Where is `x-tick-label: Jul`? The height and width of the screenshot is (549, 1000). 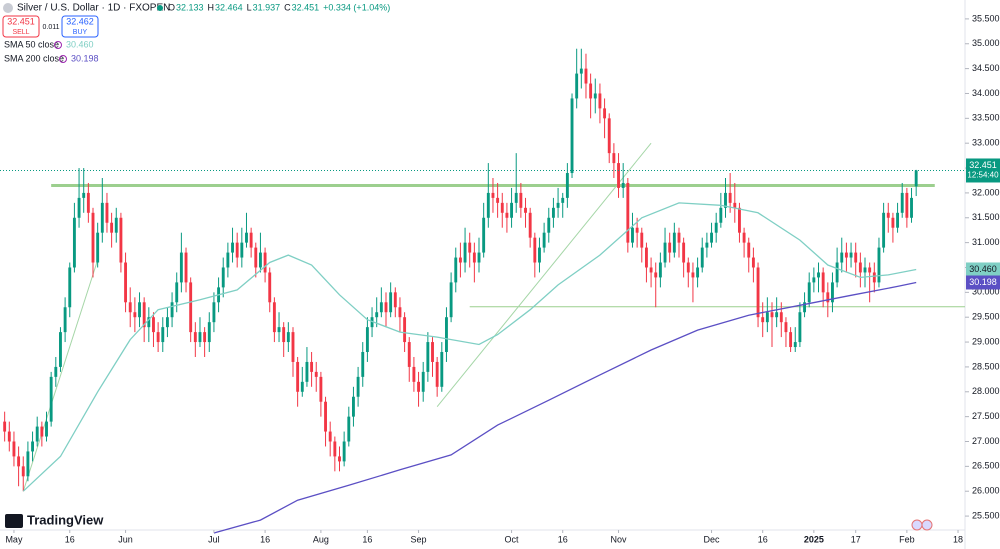 x-tick-label: Jul is located at coordinates (214, 539).